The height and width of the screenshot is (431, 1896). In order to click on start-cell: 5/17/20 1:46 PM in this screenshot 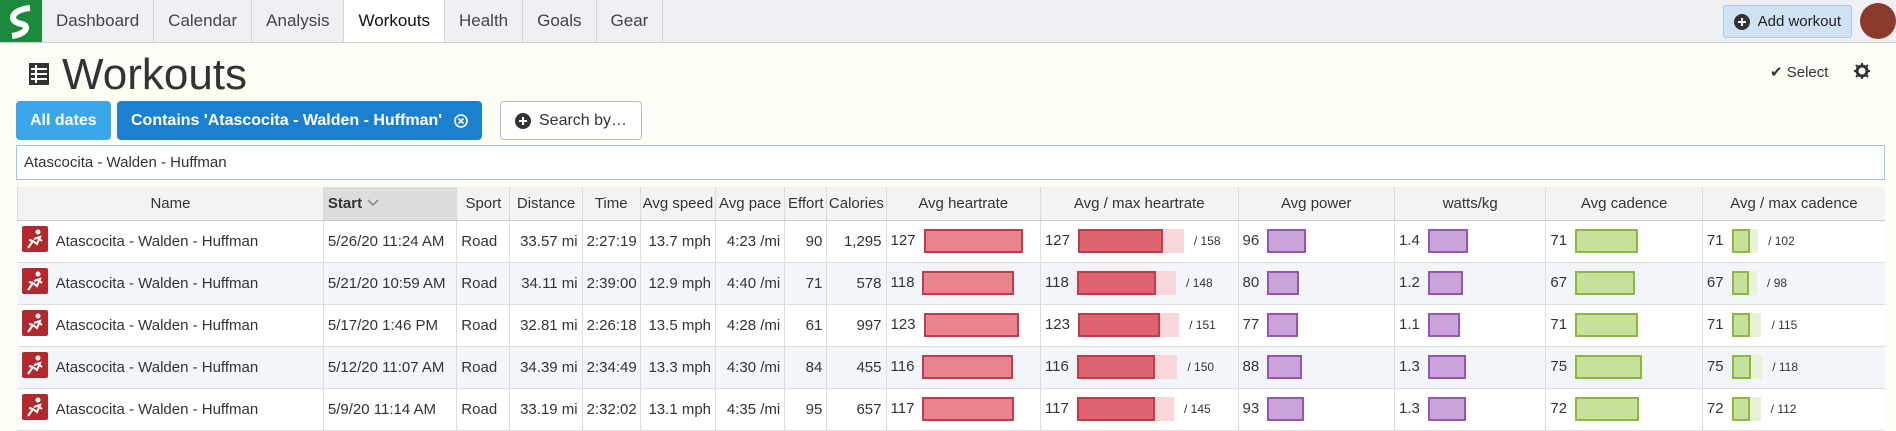, I will do `click(389, 325)`.